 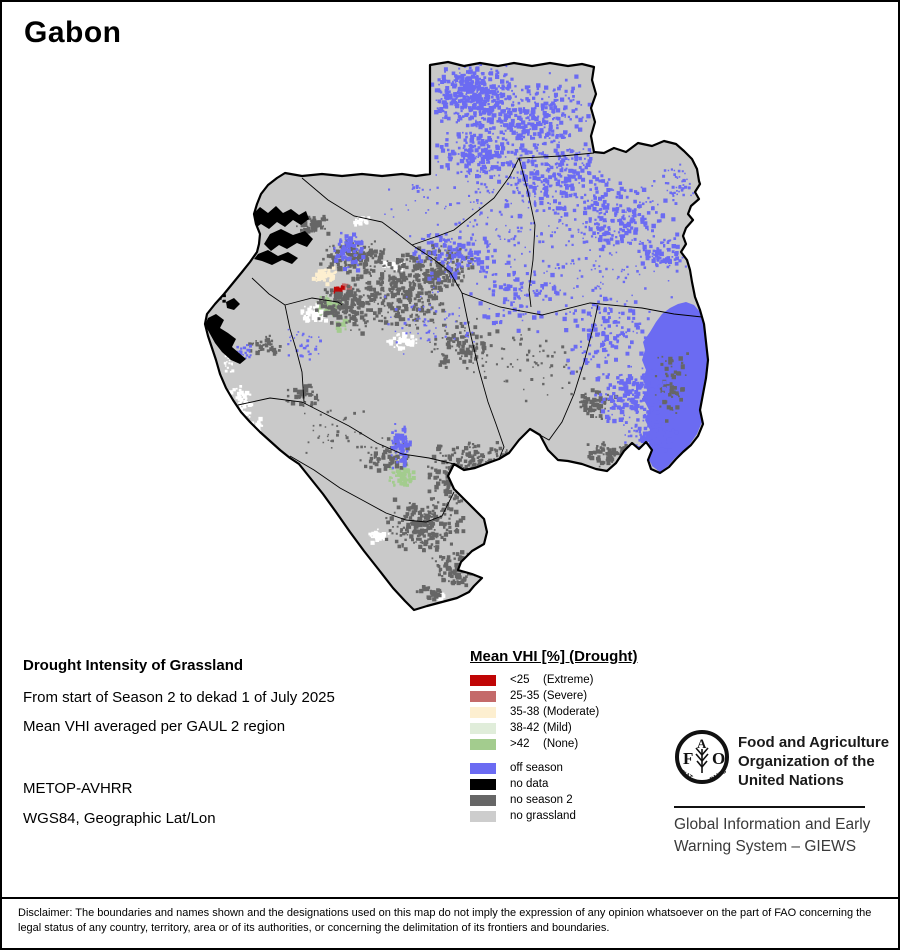 What do you see at coordinates (577, 784) in the screenshot?
I see `legend-row: no data` at bounding box center [577, 784].